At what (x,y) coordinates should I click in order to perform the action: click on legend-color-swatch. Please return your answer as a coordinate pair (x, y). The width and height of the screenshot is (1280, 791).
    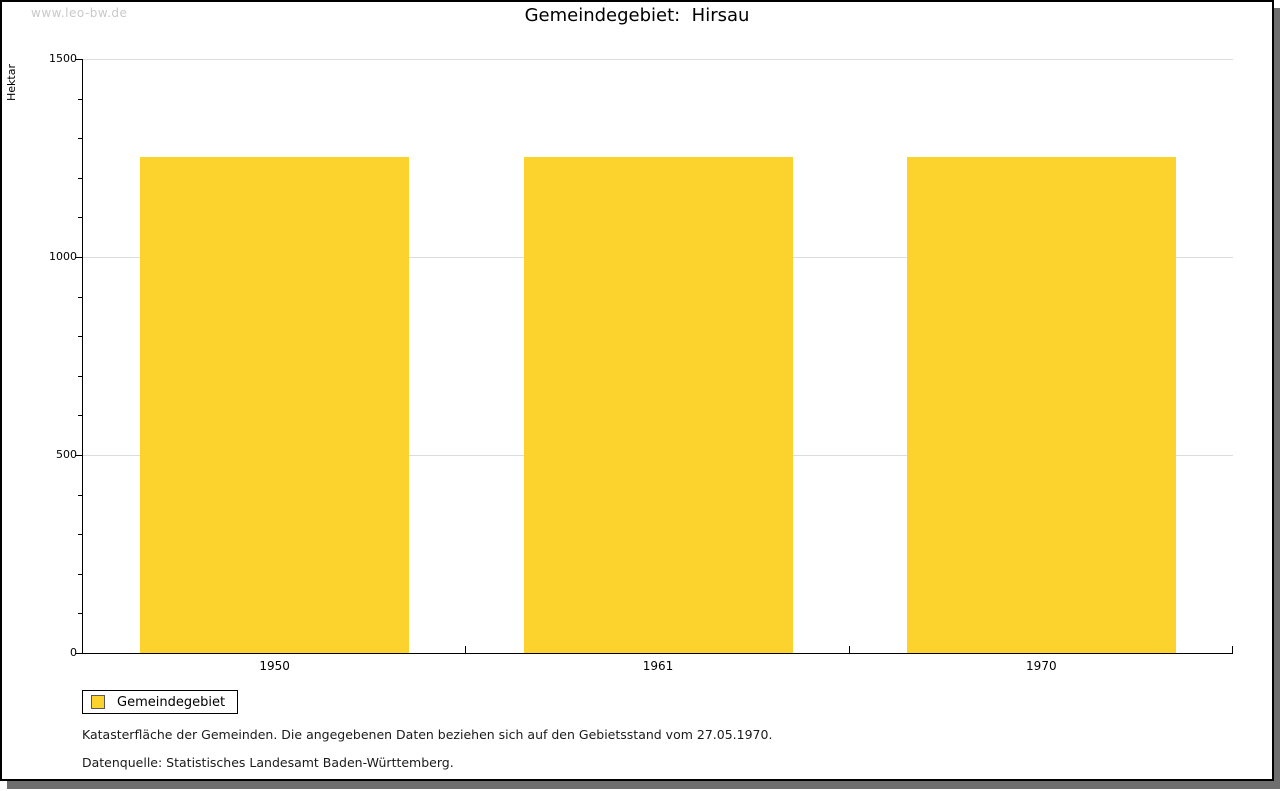
    Looking at the image, I should click on (98, 702).